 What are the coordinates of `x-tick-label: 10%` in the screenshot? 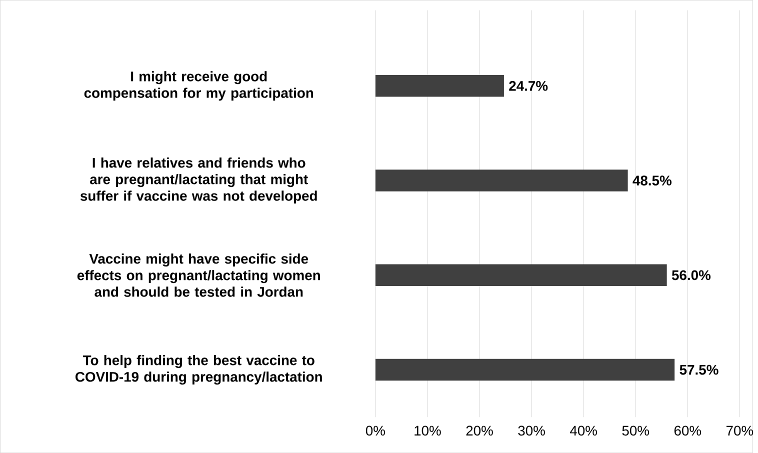 It's located at (427, 431).